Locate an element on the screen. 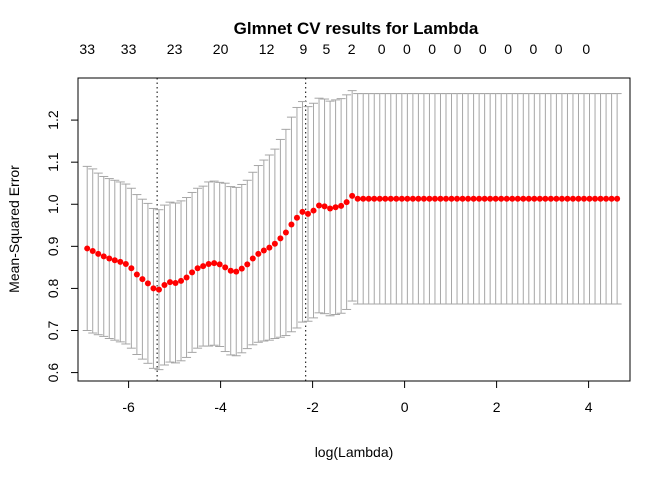  y-axis-label: Mean-Squared Error is located at coordinates (14, 229).